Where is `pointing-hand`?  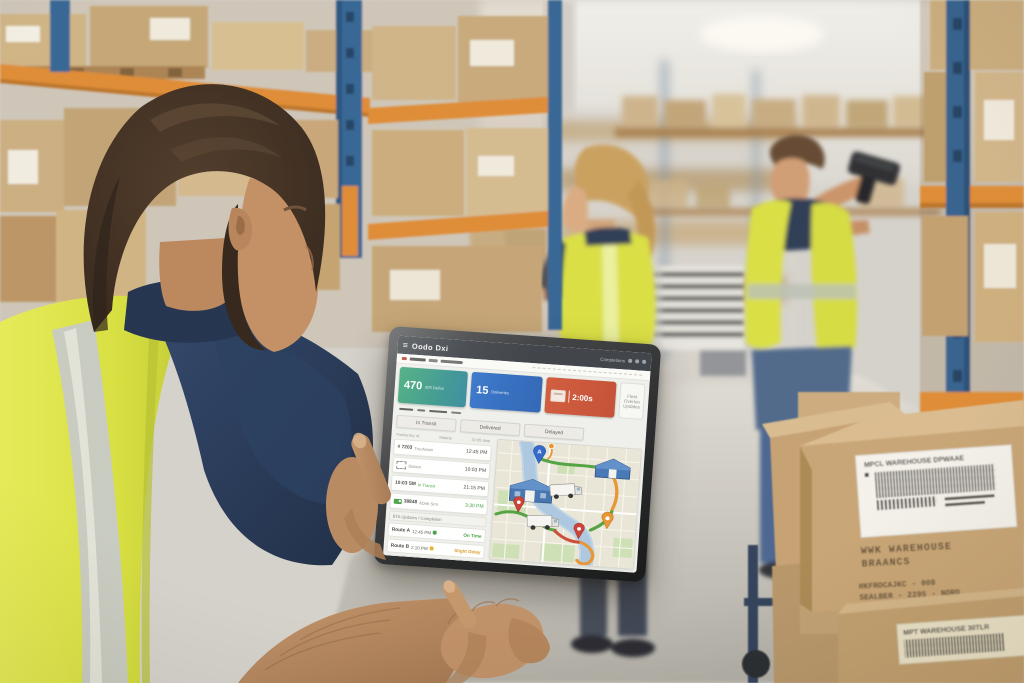 pointing-hand is located at coordinates (394, 631).